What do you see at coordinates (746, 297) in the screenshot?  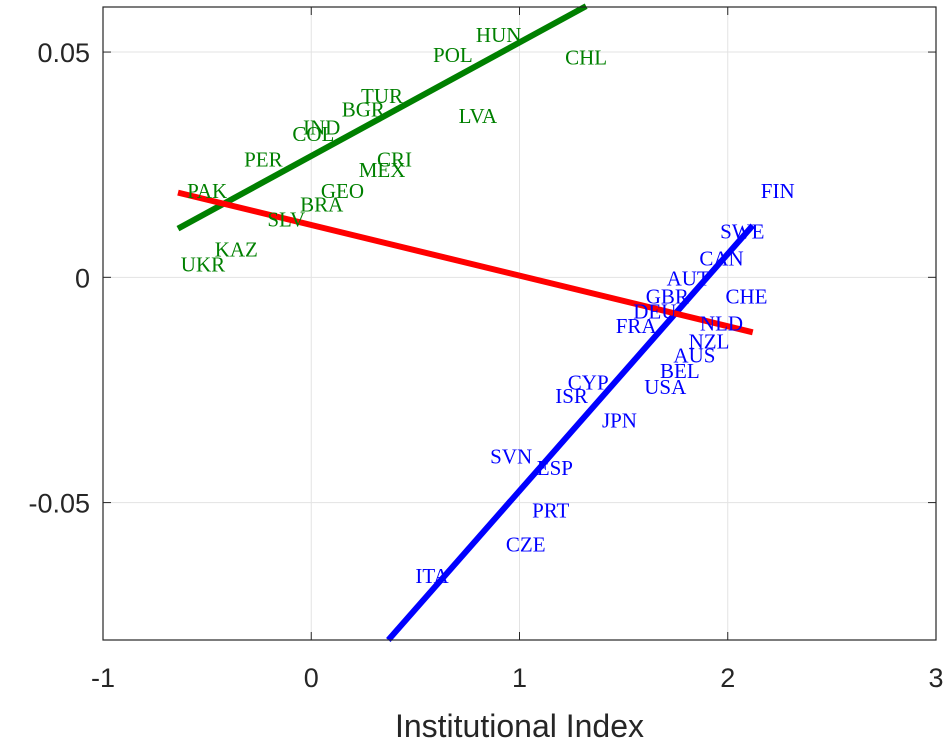 I see `country-label-che: CHE` at bounding box center [746, 297].